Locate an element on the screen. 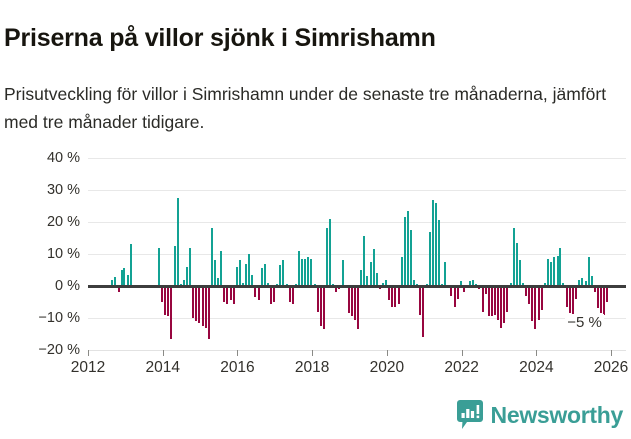 This screenshot has height=439, width=631. x-axis-tick-label: 2020 is located at coordinates (387, 367).